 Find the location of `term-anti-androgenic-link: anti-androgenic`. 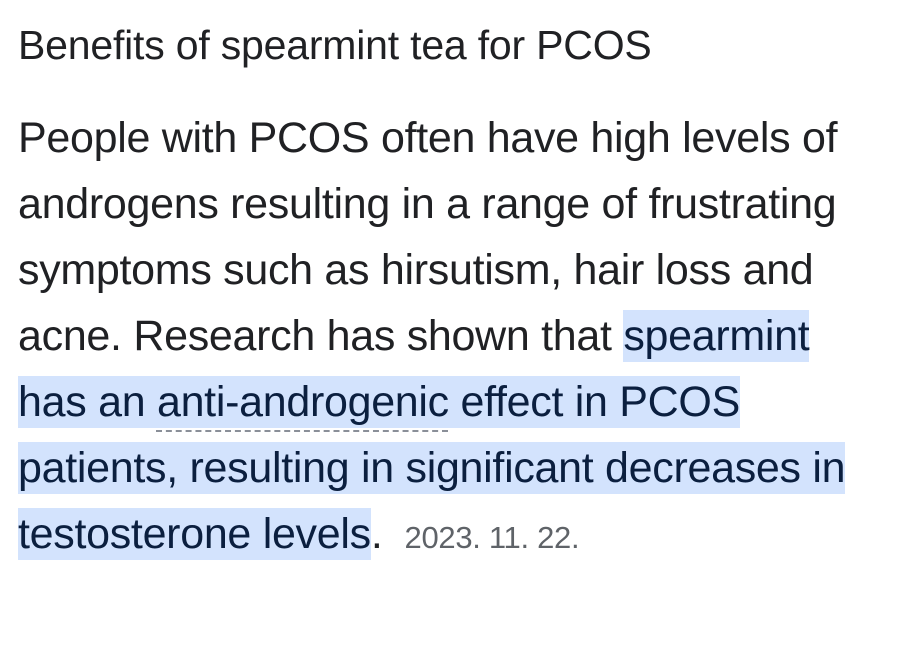

term-anti-androgenic-link: anti-androgenic is located at coordinates (302, 402).